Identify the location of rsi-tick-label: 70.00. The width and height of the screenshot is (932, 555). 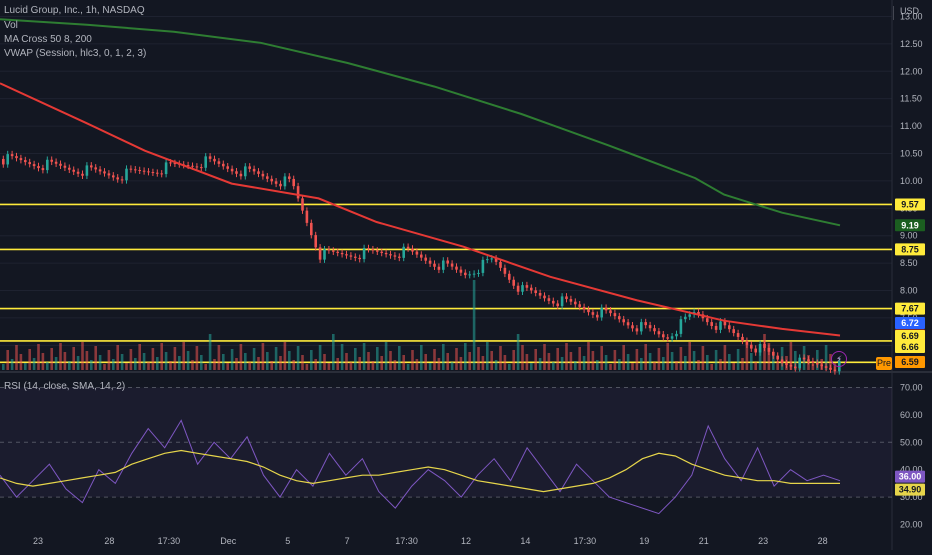
(911, 387).